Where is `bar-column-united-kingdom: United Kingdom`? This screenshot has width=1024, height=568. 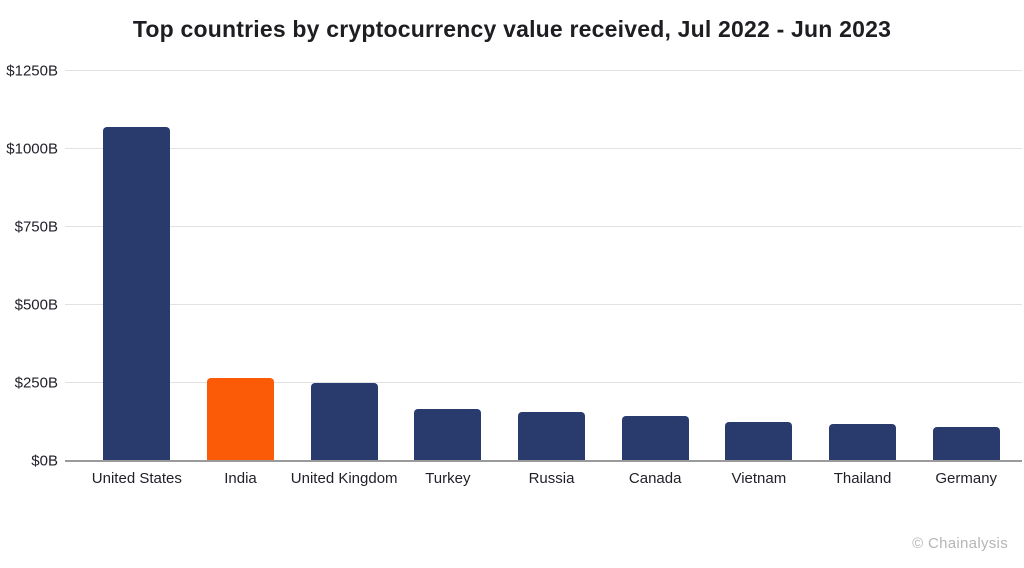 bar-column-united-kingdom: United Kingdom is located at coordinates (344, 279).